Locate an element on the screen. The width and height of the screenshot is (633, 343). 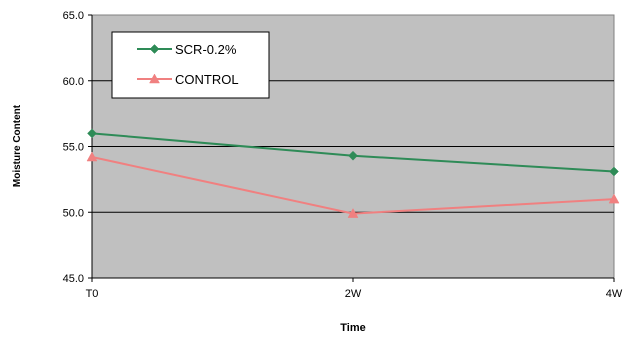
x-axis-title: Time is located at coordinates (352, 328).